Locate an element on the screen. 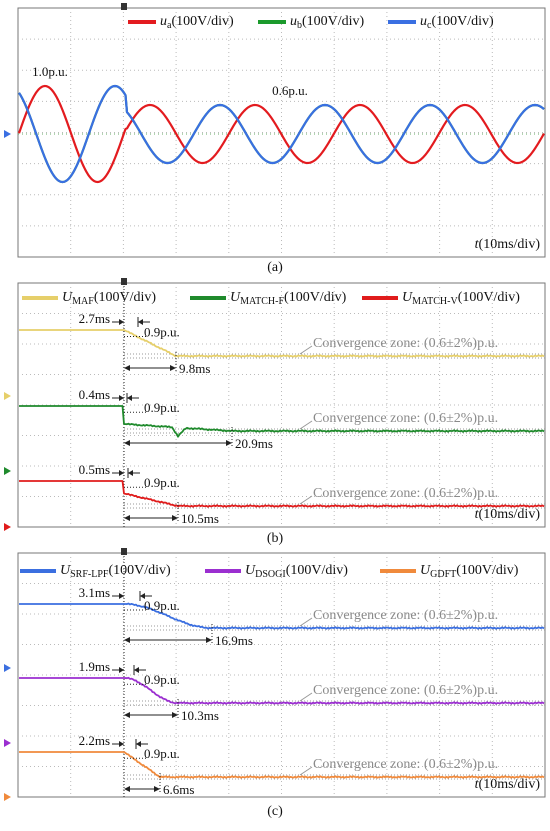 The width and height of the screenshot is (550, 831). legend-label: ub(100V/div) is located at coordinates (327, 22).